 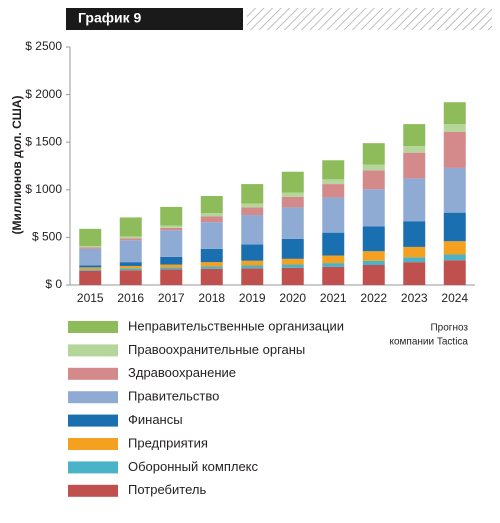 I want to click on legend-label: Потребитель, so click(x=167, y=489).